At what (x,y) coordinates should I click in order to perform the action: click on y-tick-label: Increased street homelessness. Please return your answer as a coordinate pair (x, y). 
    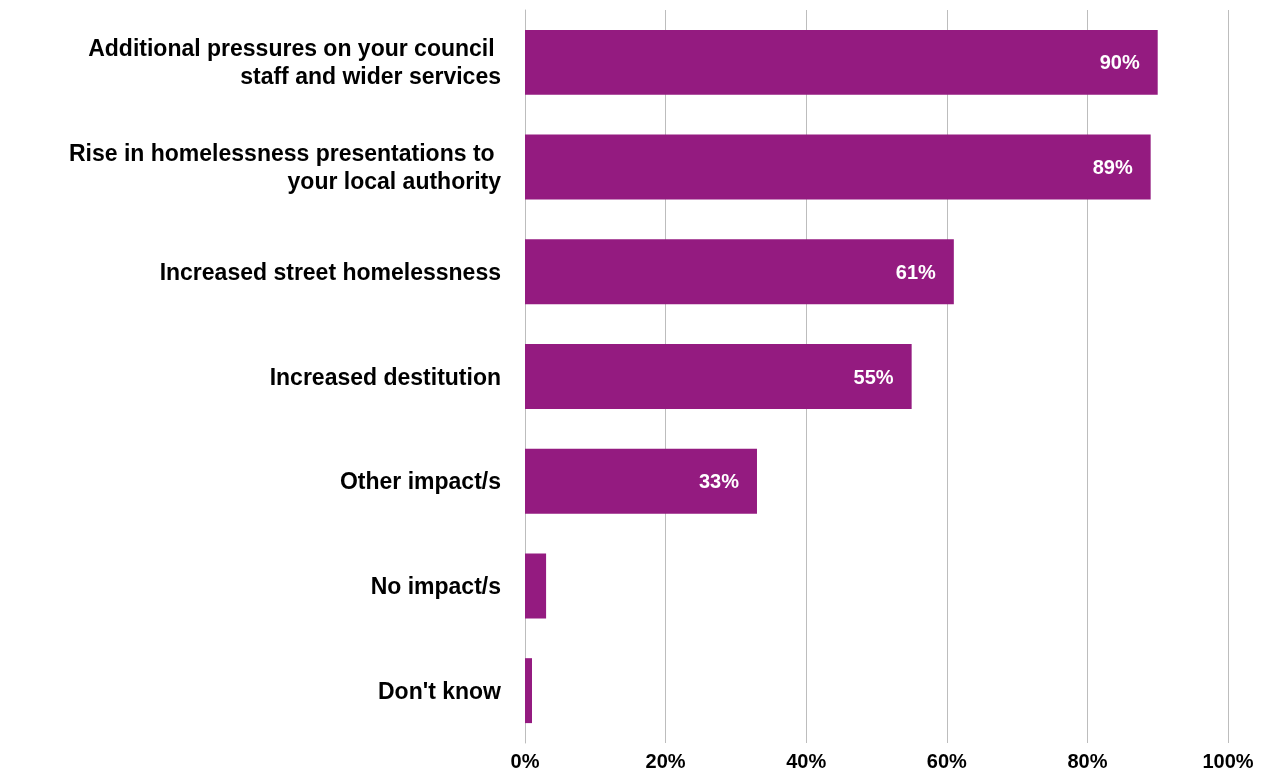
    Looking at the image, I should click on (330, 271).